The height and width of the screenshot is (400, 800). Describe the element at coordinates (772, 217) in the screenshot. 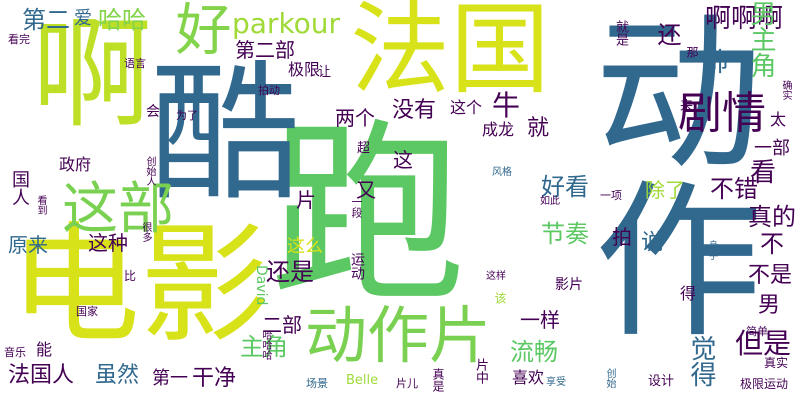

I see `word-zhen_de: 真的` at that location.